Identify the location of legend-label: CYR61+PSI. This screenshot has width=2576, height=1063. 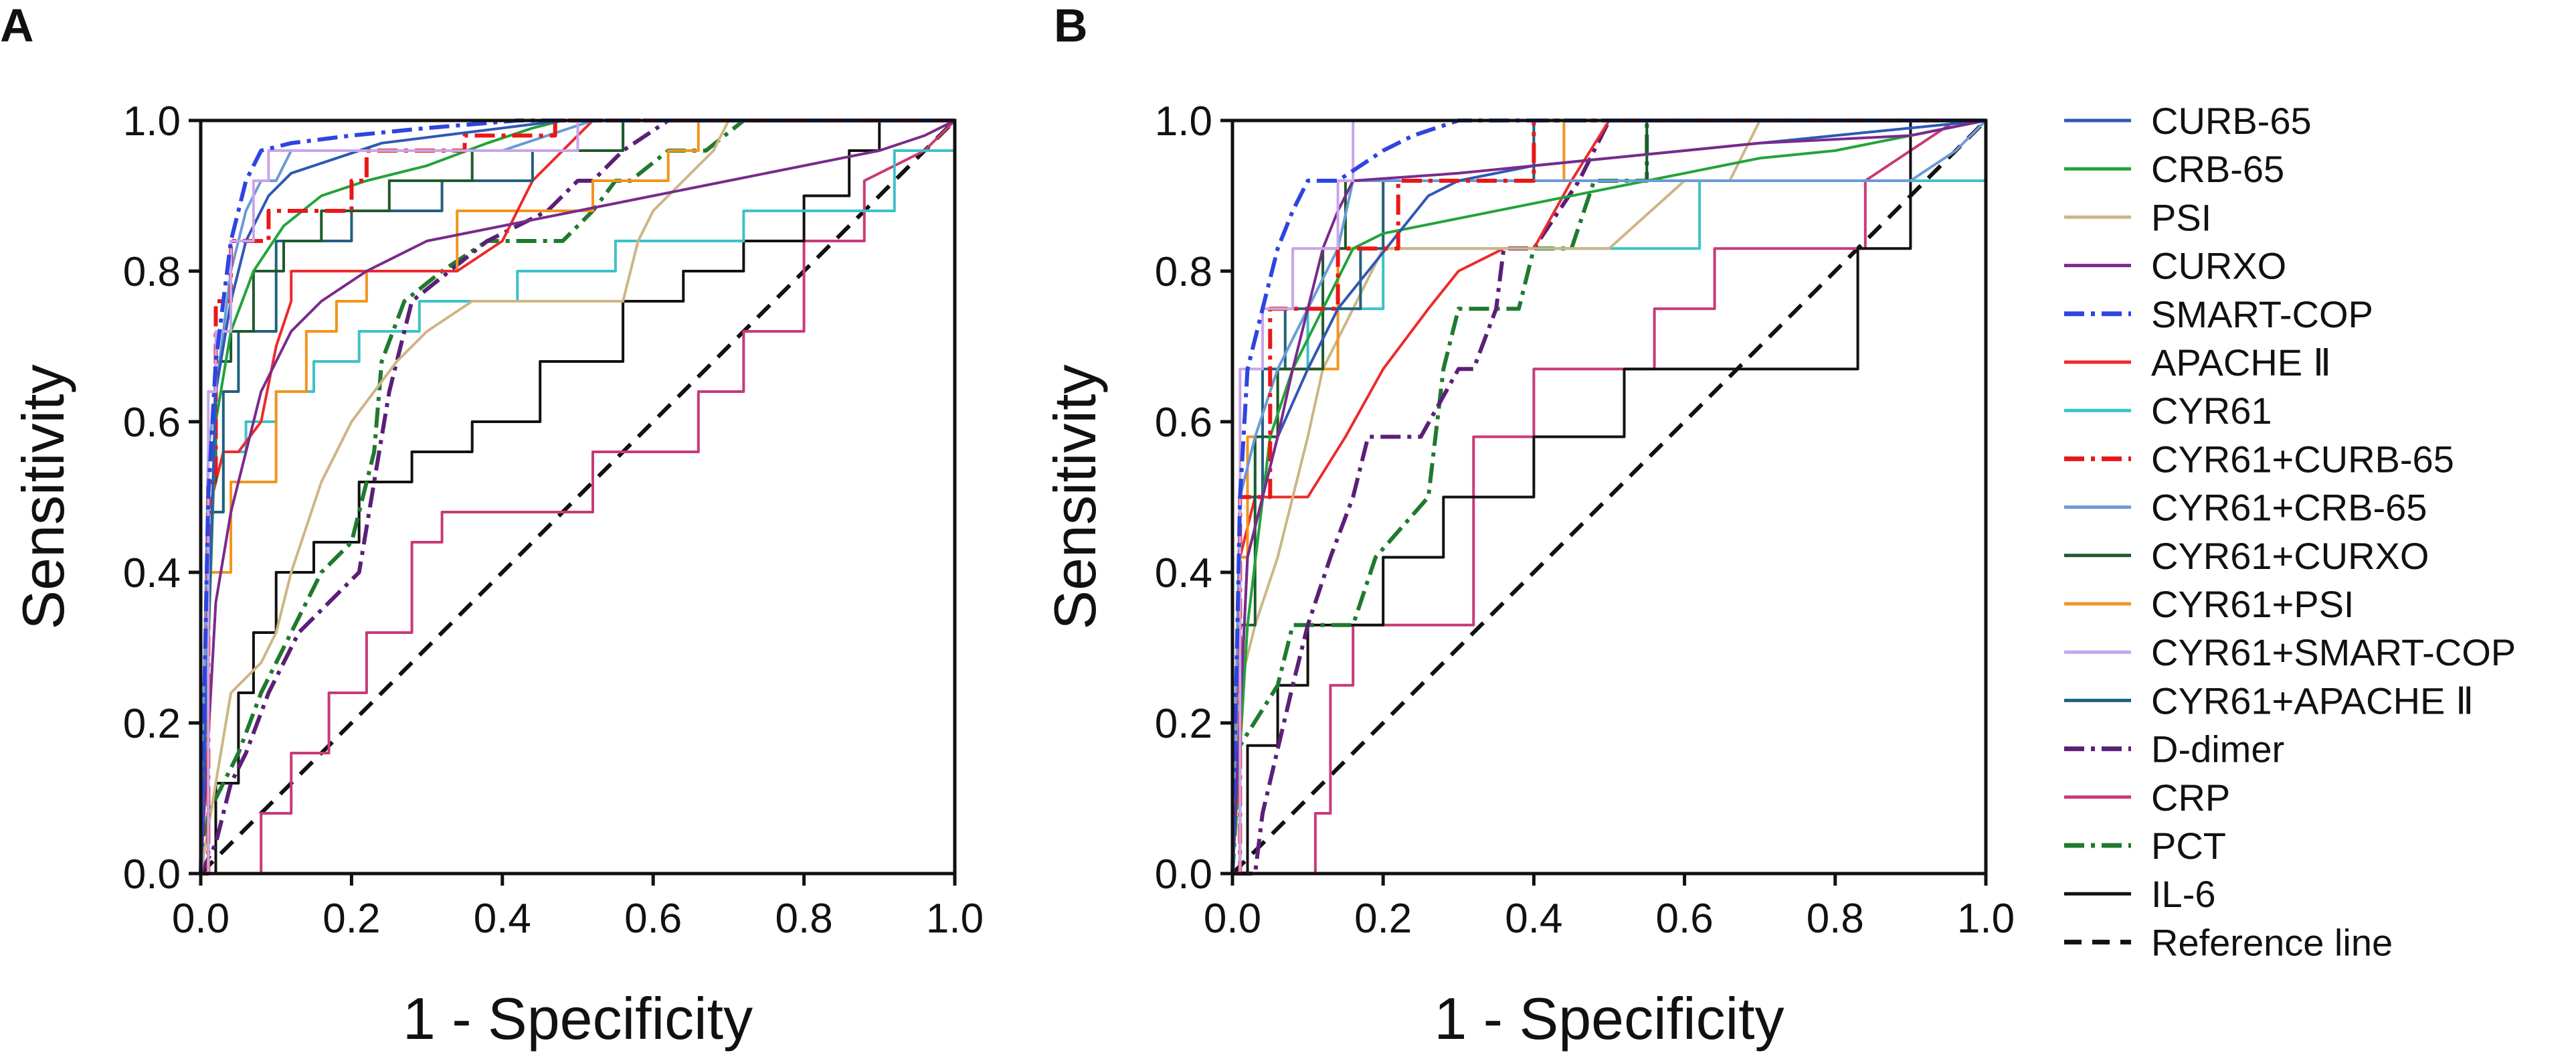
(2253, 604).